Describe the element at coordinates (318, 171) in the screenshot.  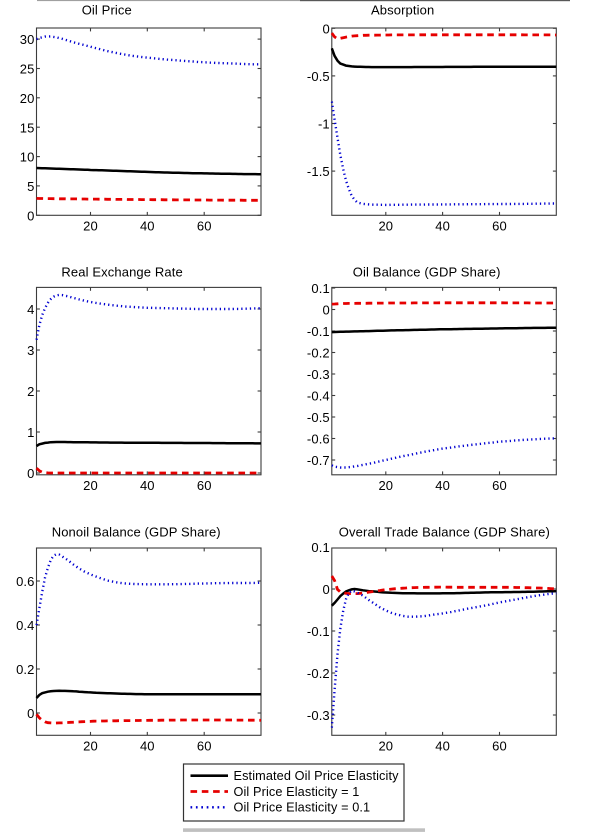
I see `svg-text: -1.5` at that location.